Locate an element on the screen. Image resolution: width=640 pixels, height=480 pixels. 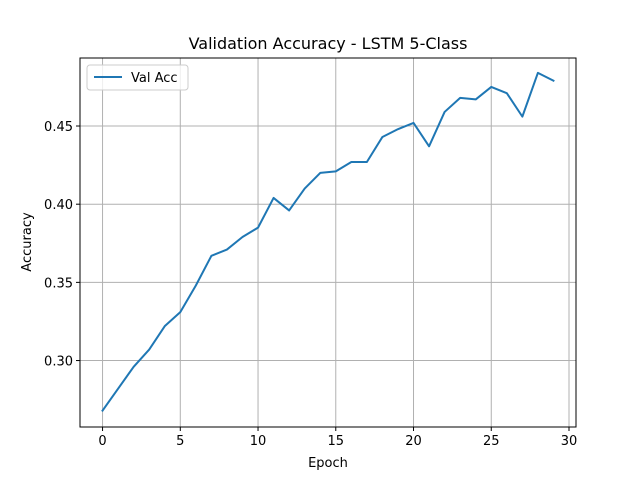
x-tick-label: 0 is located at coordinates (102, 441).